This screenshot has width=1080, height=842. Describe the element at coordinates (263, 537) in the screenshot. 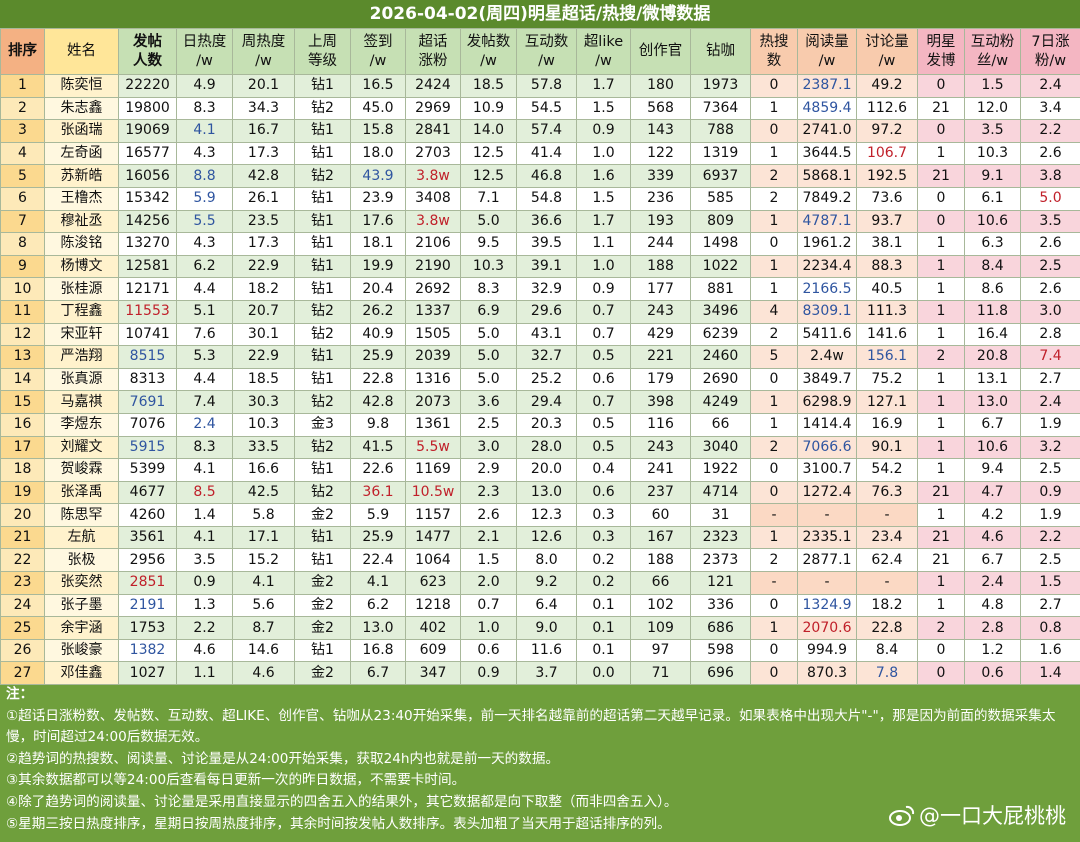

I see `table-cell: 17.1` at that location.